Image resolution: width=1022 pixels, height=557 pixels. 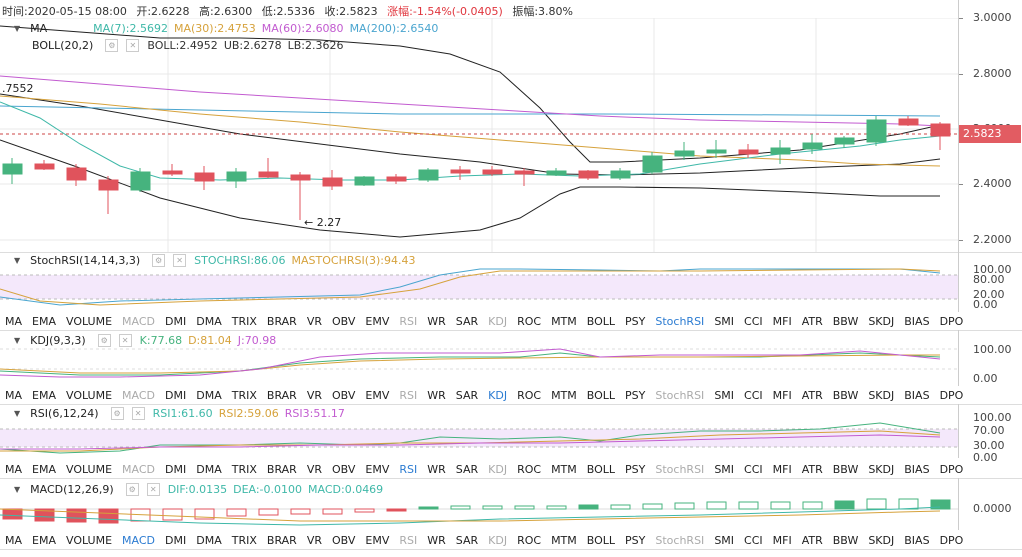 What do you see at coordinates (479, 431) in the screenshot?
I see `rsi-chart` at bounding box center [479, 431].